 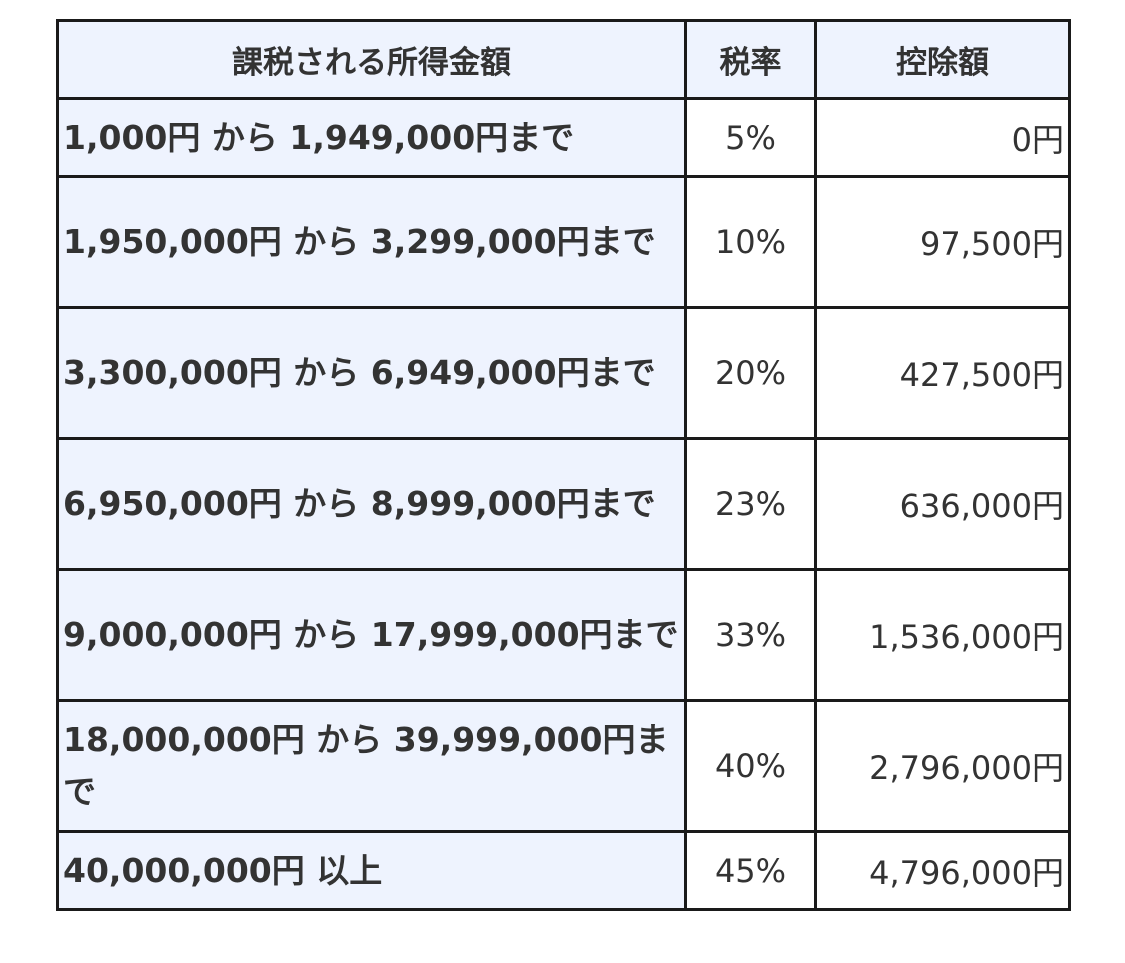 What do you see at coordinates (750, 242) in the screenshot?
I see `tax-rate-cell: 10%` at bounding box center [750, 242].